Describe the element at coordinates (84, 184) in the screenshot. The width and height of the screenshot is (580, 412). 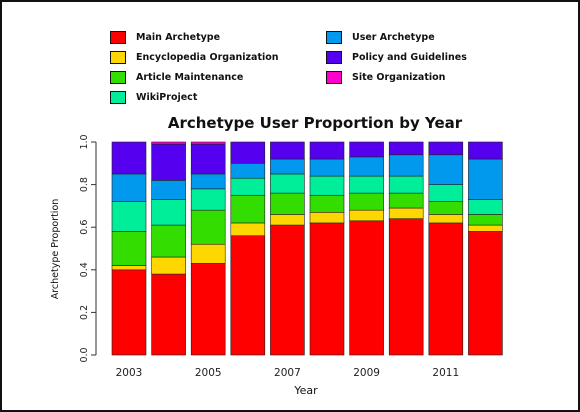
I see `y-tick-label: 0.8` at that location.